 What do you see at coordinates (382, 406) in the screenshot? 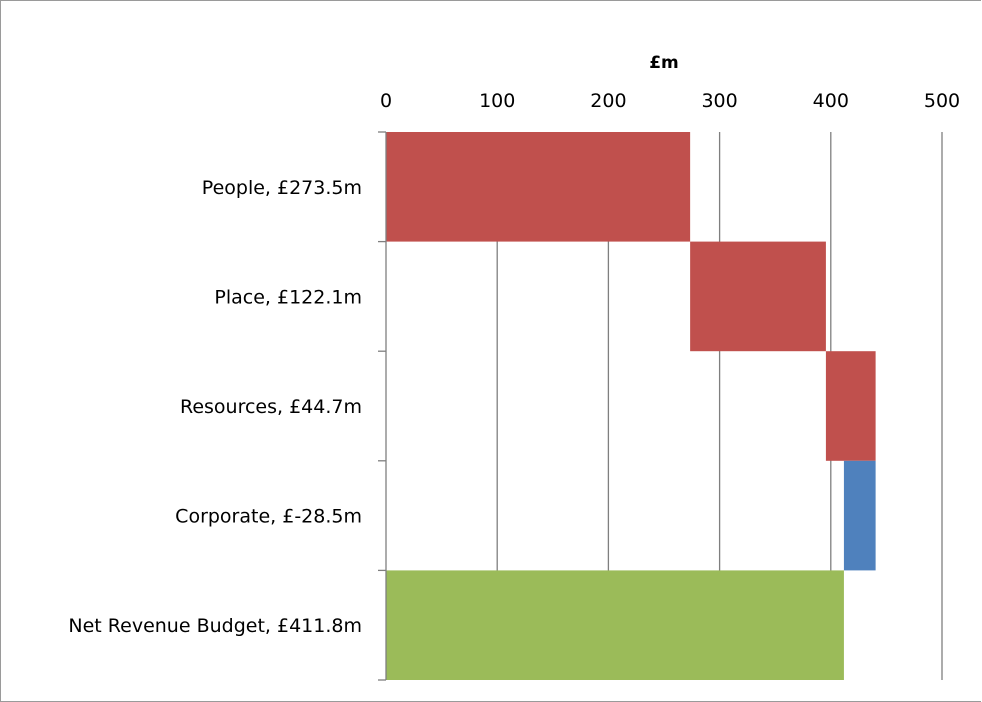
I see `axes` at bounding box center [382, 406].